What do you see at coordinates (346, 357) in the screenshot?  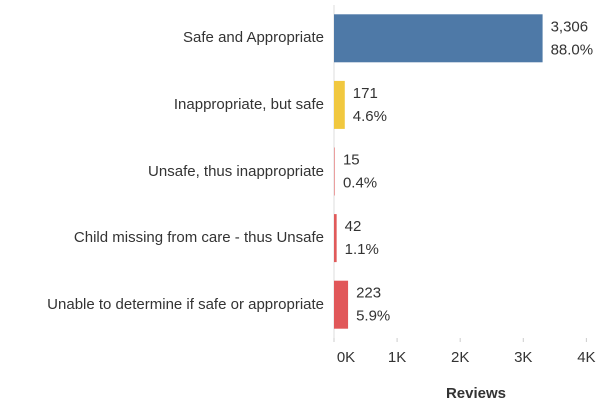 I see `x-tick-label: 0K` at bounding box center [346, 357].